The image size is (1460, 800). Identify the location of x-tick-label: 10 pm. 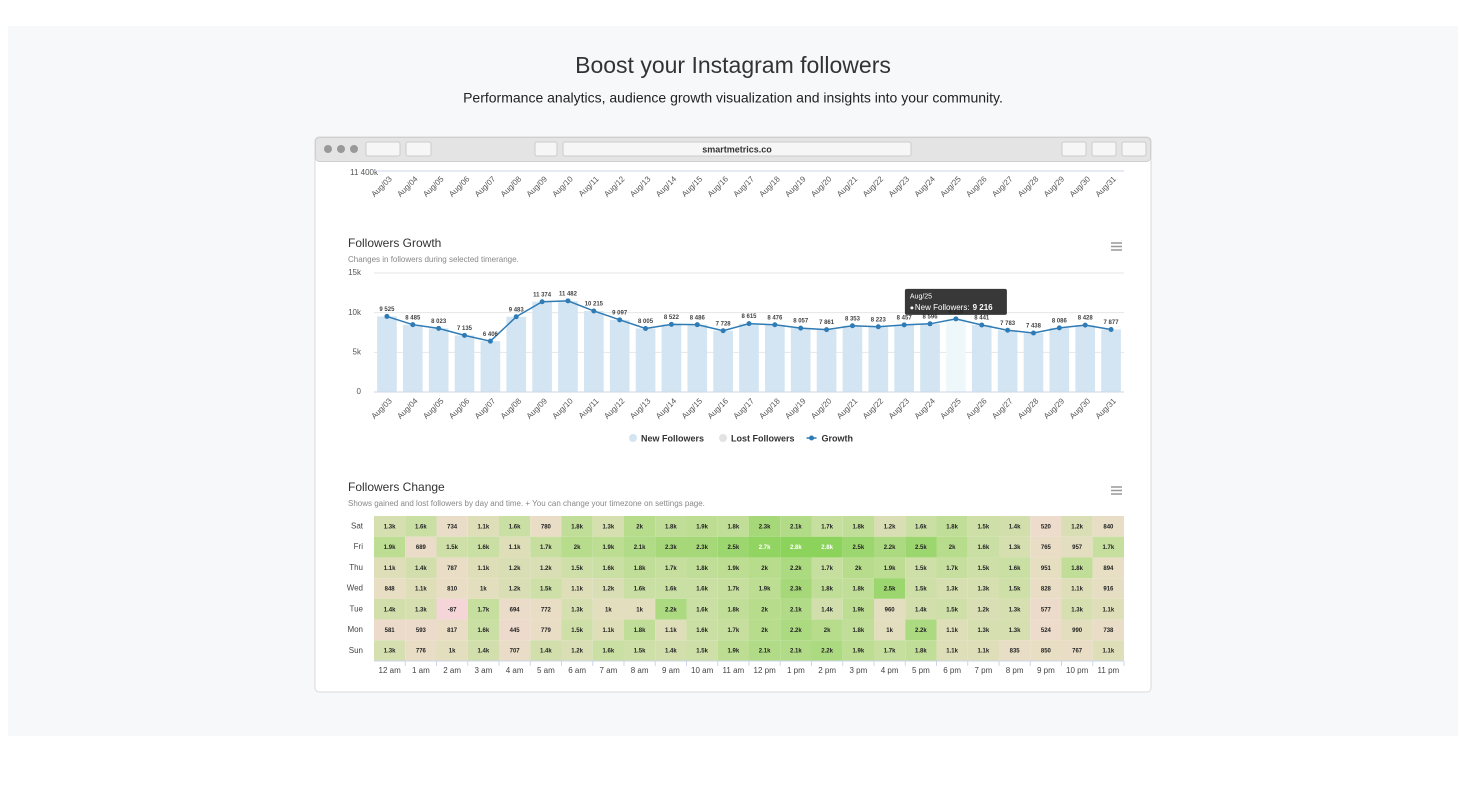
(1077, 670).